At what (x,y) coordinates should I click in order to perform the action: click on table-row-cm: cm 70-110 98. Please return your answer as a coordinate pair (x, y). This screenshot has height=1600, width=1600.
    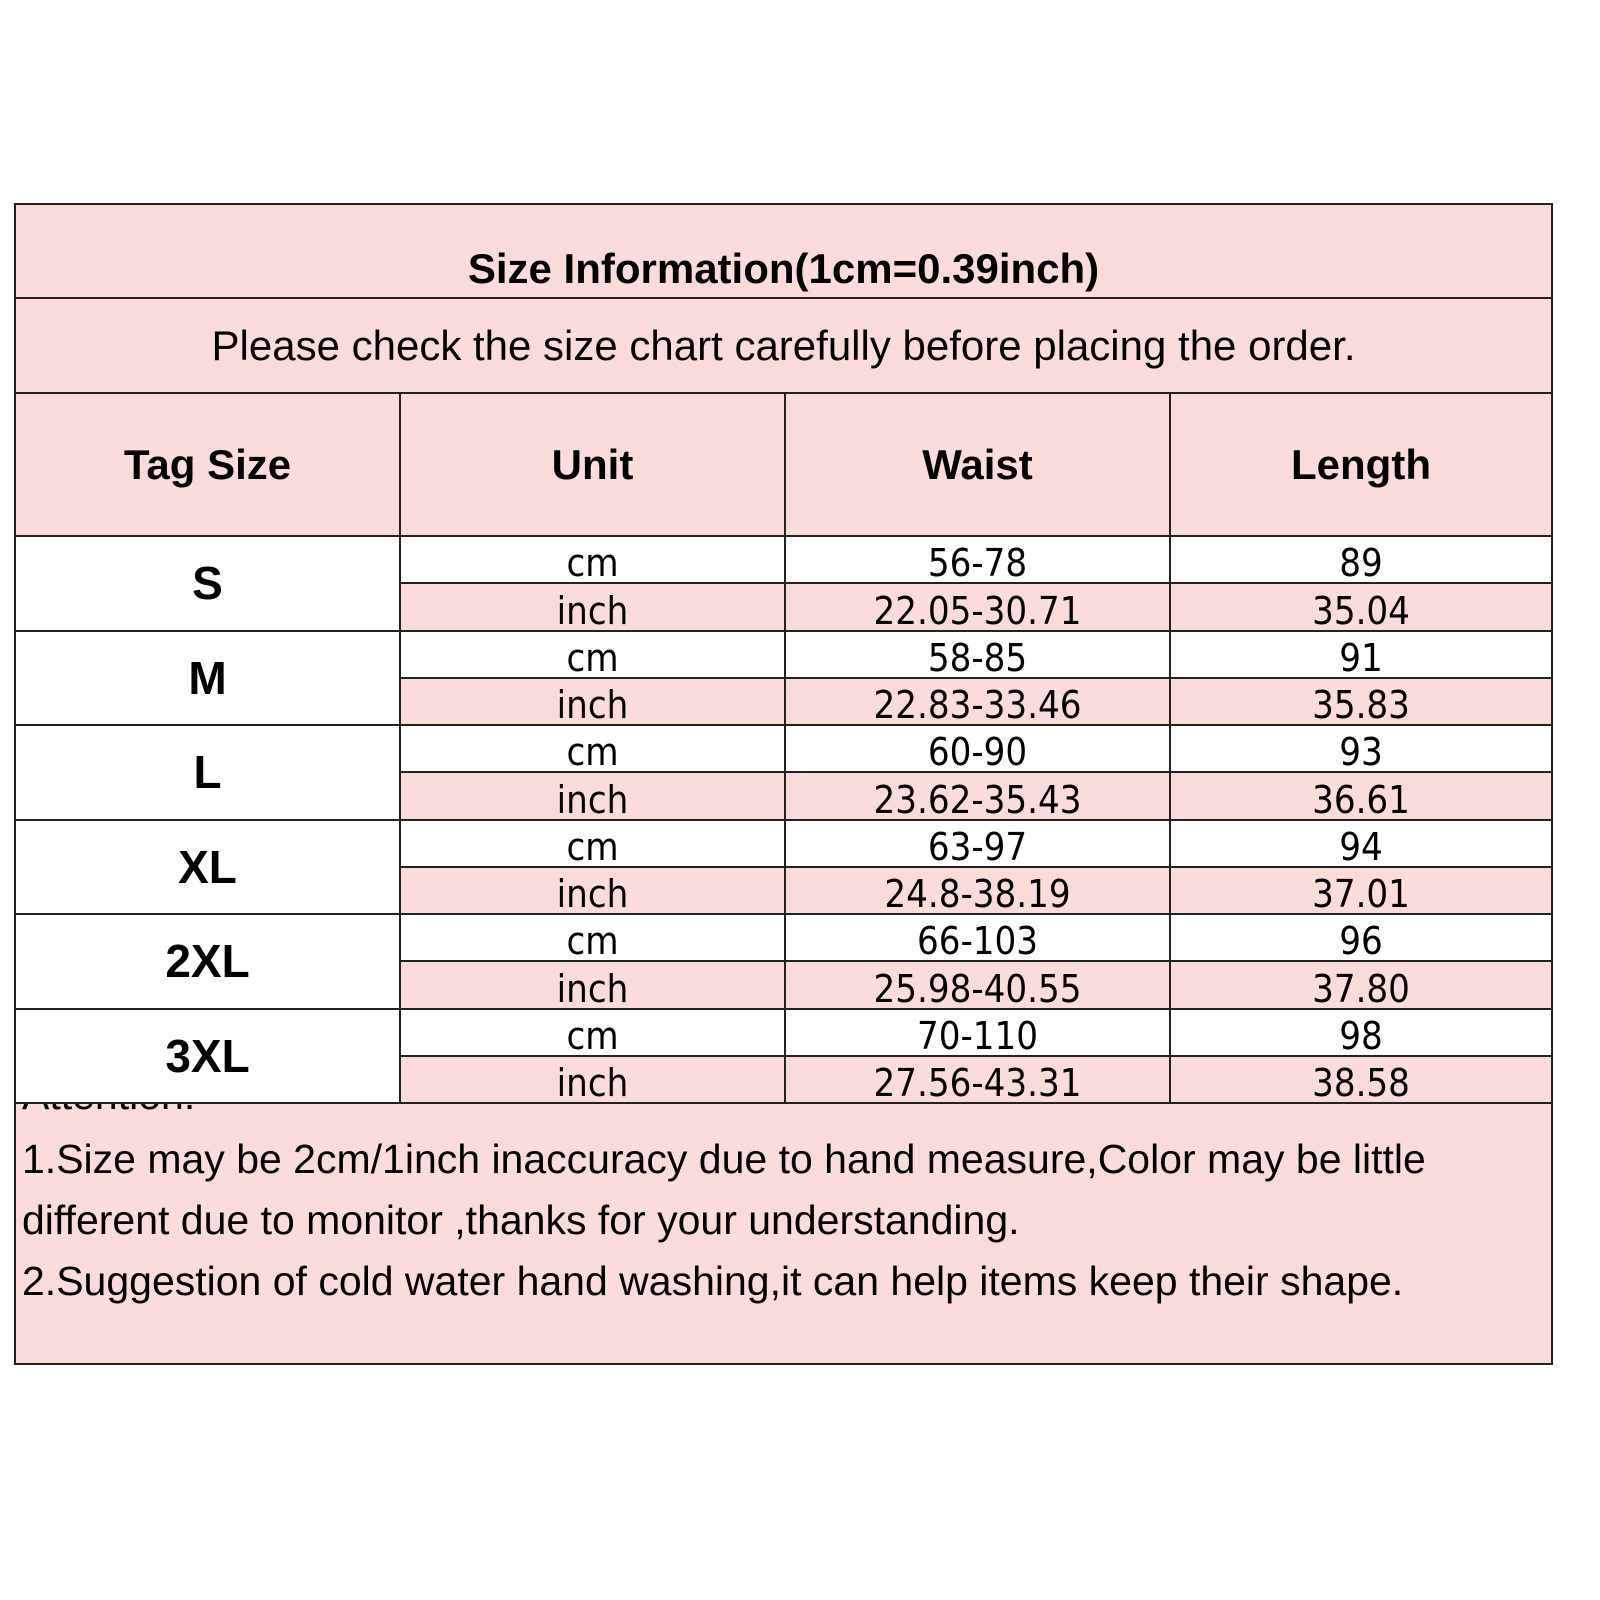
    Looking at the image, I should click on (976, 1033).